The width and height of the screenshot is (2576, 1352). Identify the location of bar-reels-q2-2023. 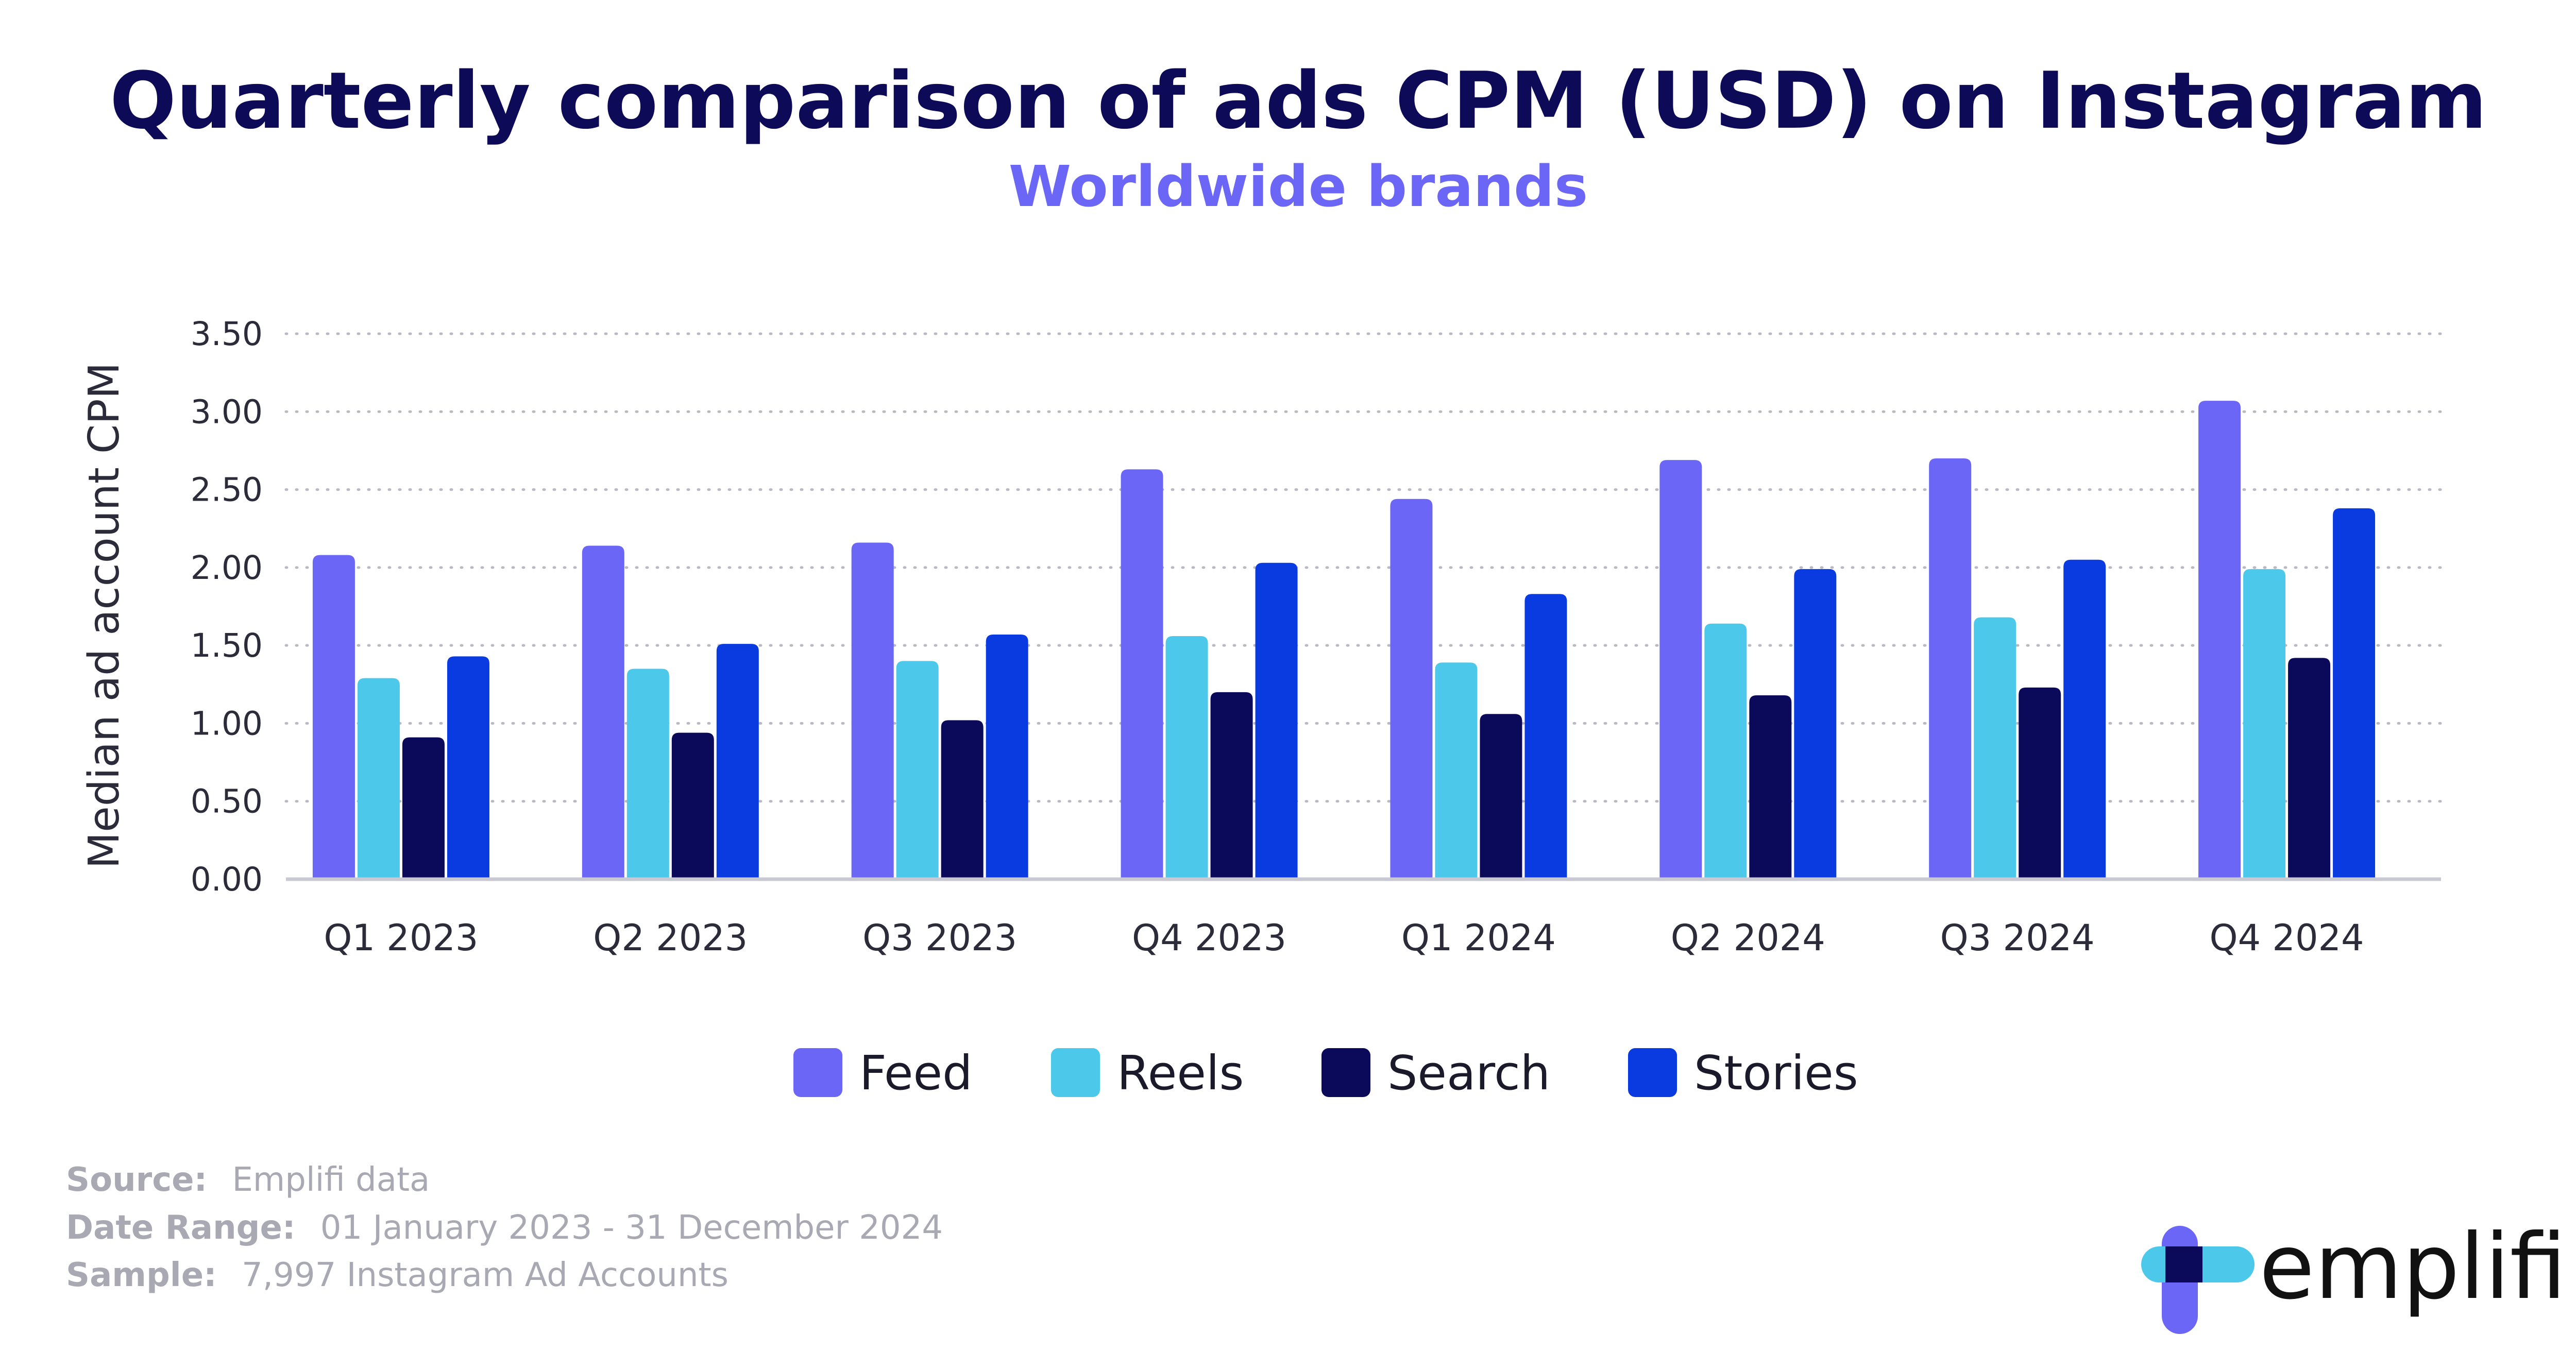
(647, 774).